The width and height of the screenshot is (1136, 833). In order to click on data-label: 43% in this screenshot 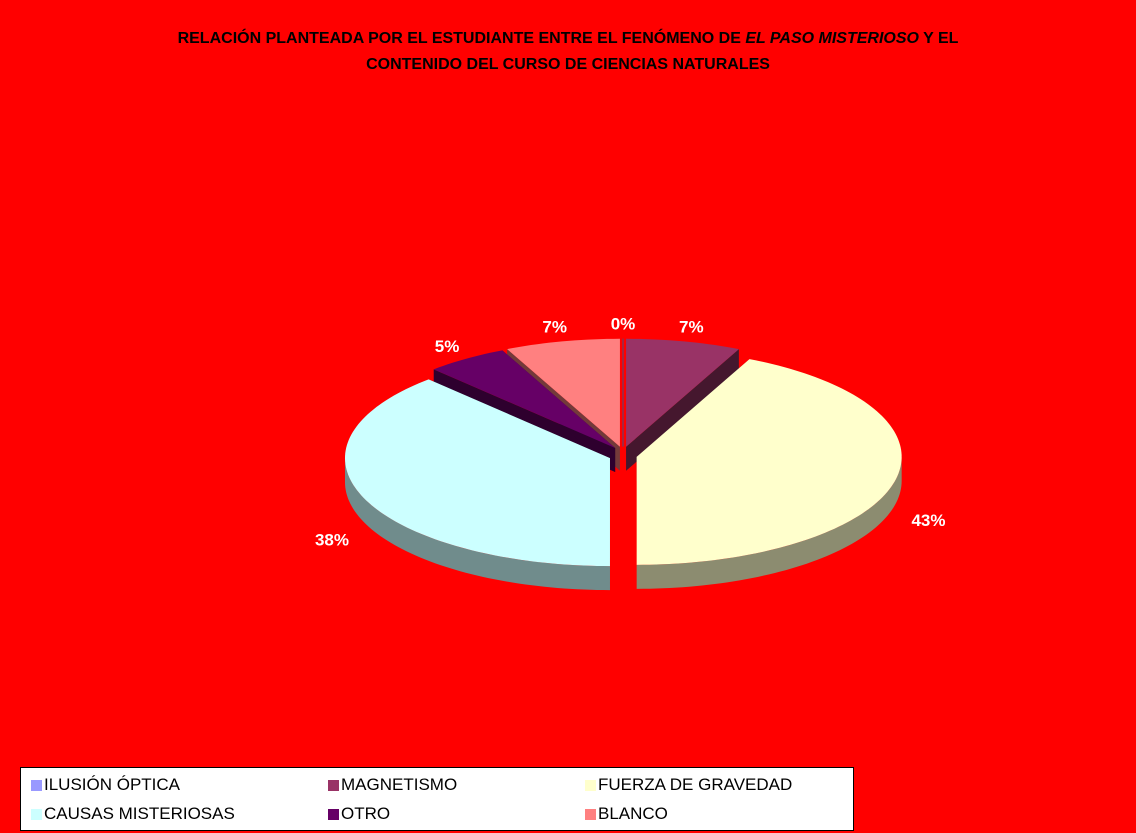, I will do `click(928, 520)`.